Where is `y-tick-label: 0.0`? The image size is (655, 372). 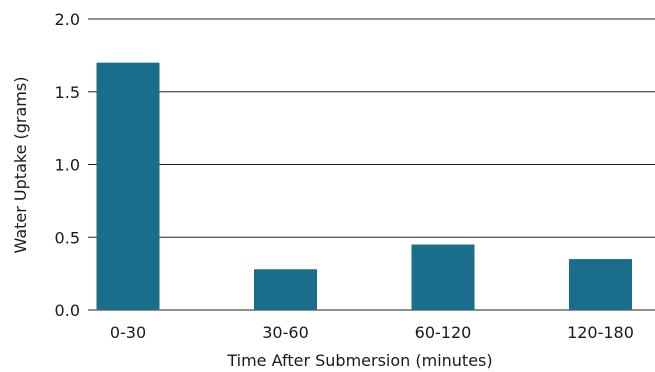
y-tick-label: 0.0 is located at coordinates (67, 310).